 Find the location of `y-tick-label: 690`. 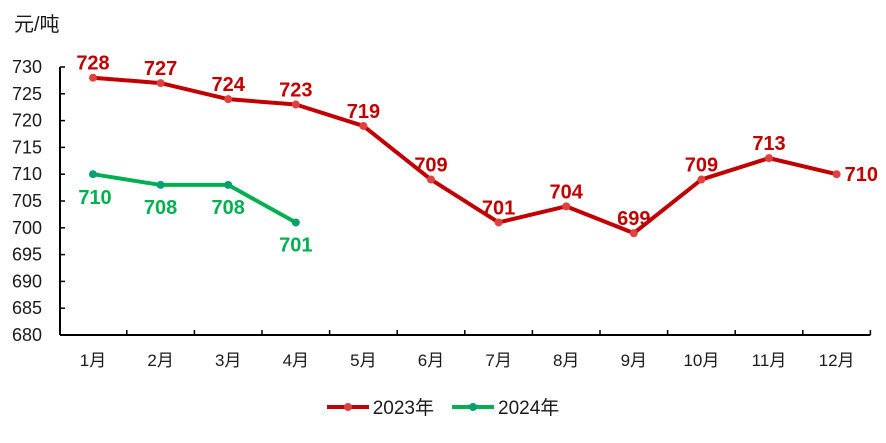

y-tick-label: 690 is located at coordinates (27, 281).